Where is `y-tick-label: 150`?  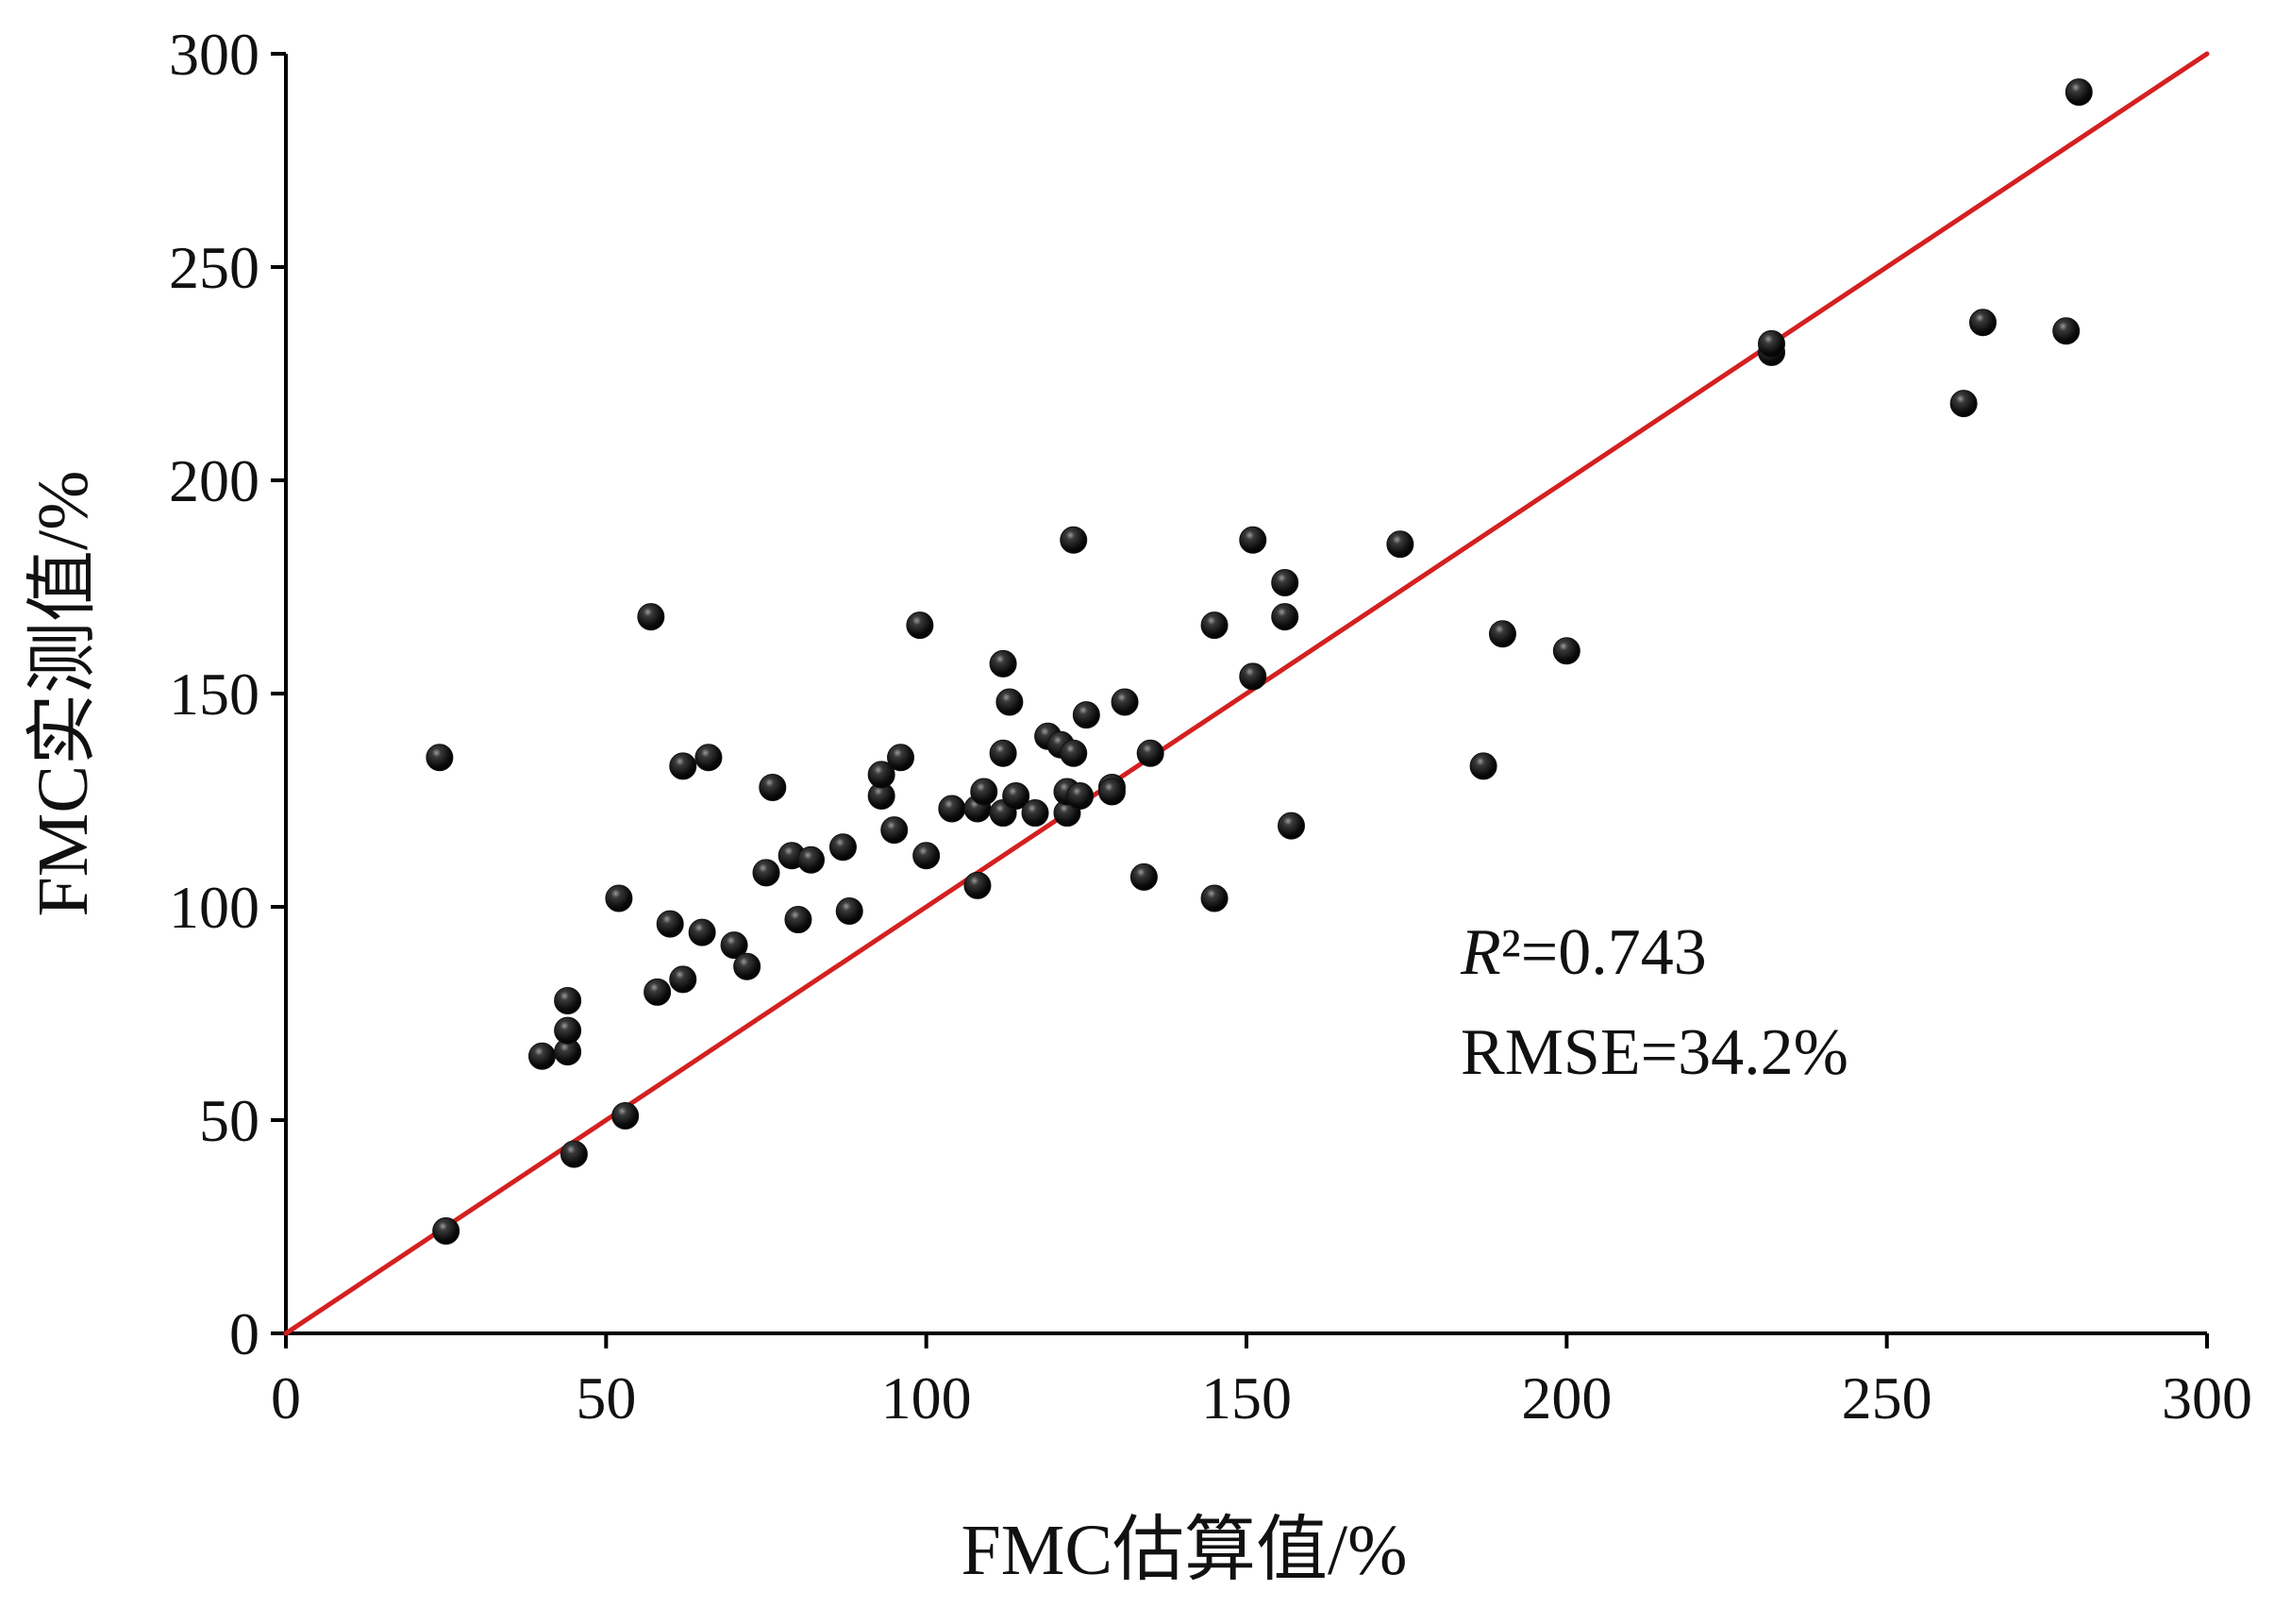 y-tick-label: 150 is located at coordinates (214, 694).